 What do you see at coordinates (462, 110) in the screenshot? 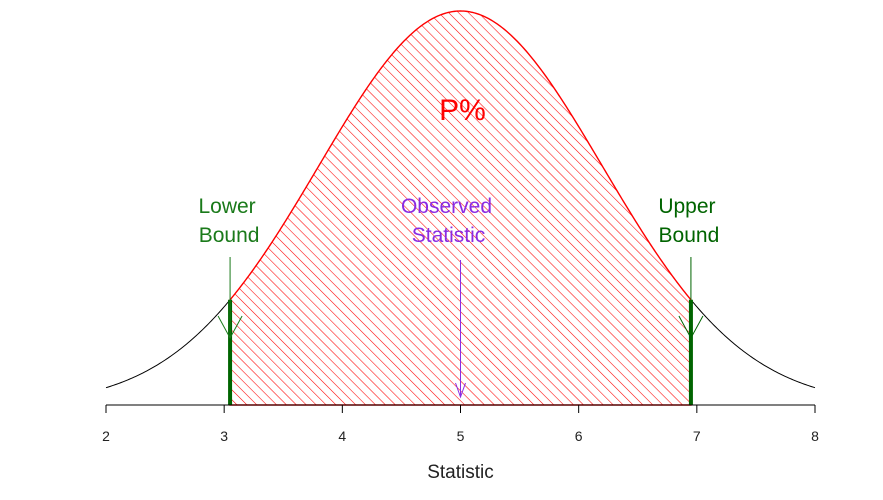
I see `probability-label: P%` at bounding box center [462, 110].